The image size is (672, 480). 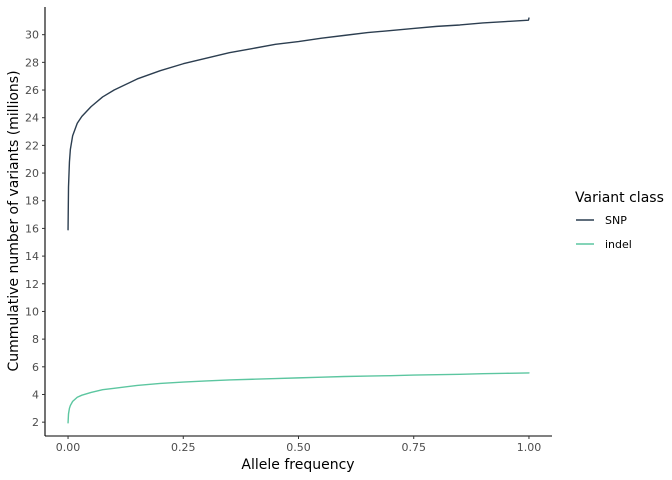 What do you see at coordinates (619, 198) in the screenshot?
I see `legend-title: Variant class` at bounding box center [619, 198].